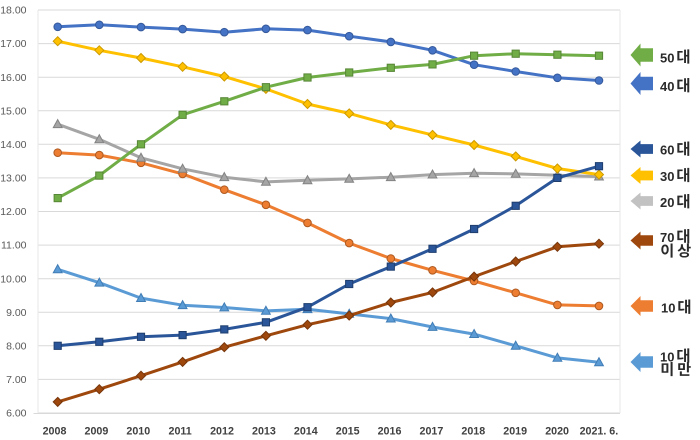 The height and width of the screenshot is (440, 700). I want to click on svg-text: 2017, so click(432, 432).